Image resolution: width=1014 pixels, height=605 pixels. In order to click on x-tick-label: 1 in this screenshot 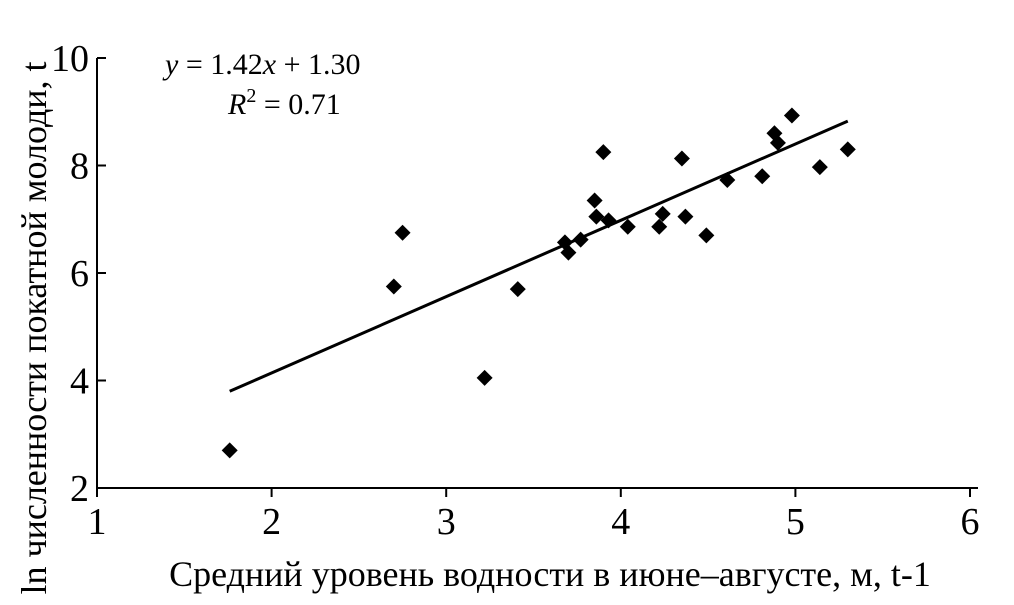, I will do `click(97, 522)`.